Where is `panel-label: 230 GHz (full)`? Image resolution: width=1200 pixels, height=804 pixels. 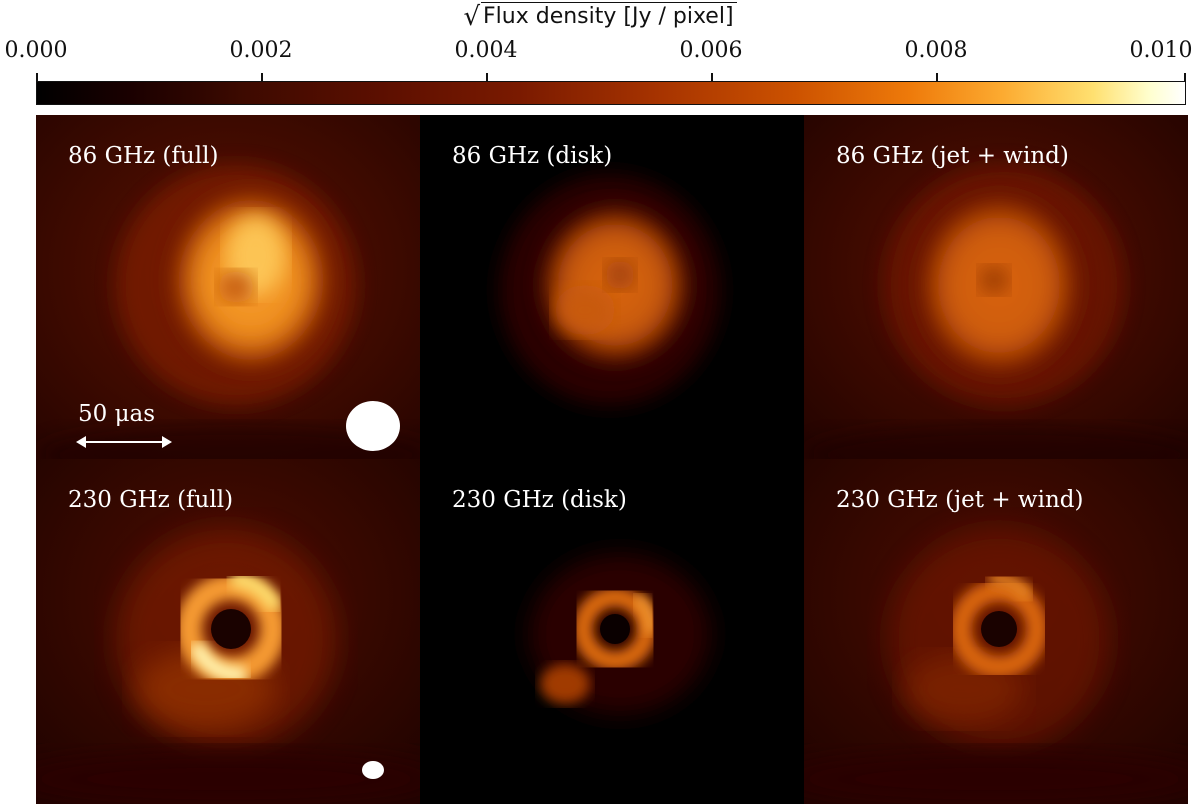
panel-label: 230 GHz (full) is located at coordinates (151, 500).